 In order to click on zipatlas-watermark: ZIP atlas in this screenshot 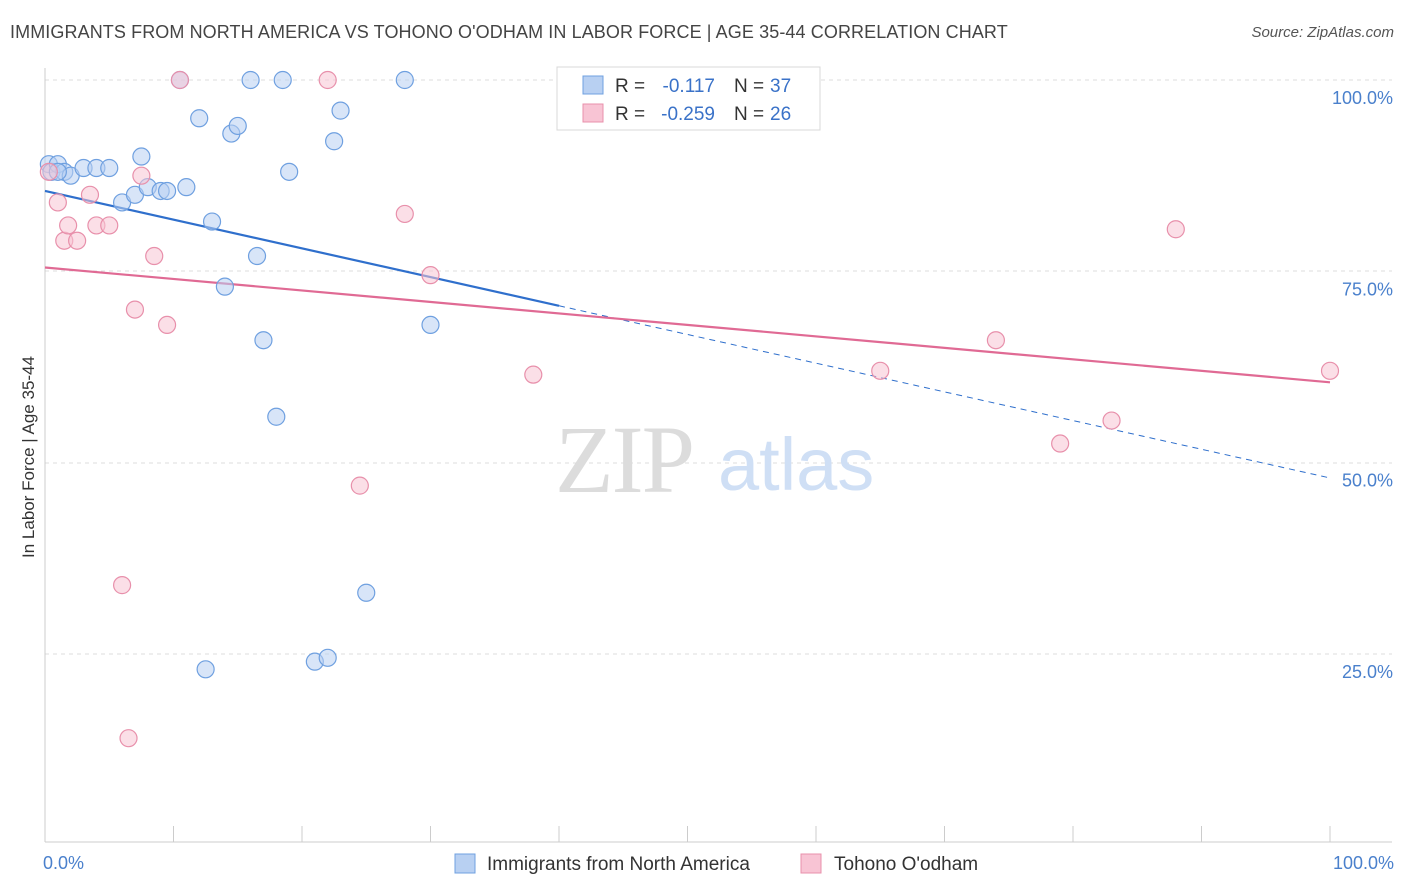, I will do `click(714, 459)`.